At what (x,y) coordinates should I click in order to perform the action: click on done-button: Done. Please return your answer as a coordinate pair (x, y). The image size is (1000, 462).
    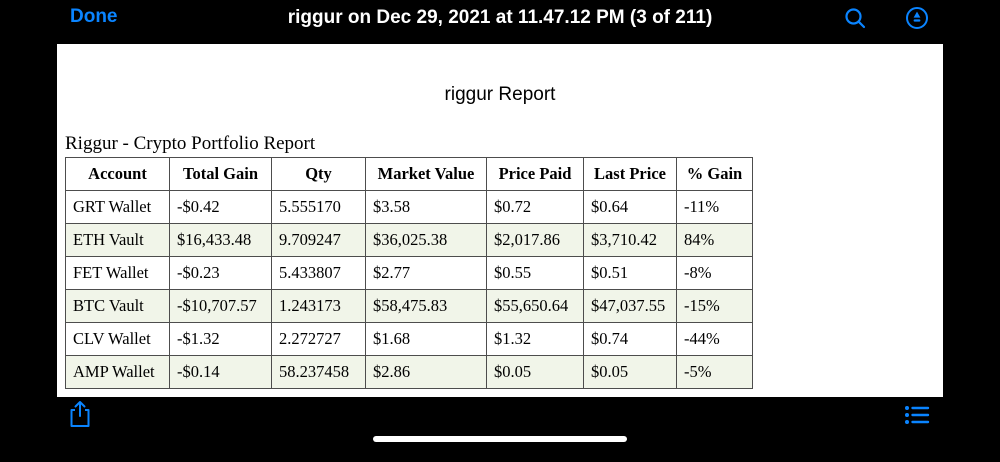
    Looking at the image, I should click on (94, 16).